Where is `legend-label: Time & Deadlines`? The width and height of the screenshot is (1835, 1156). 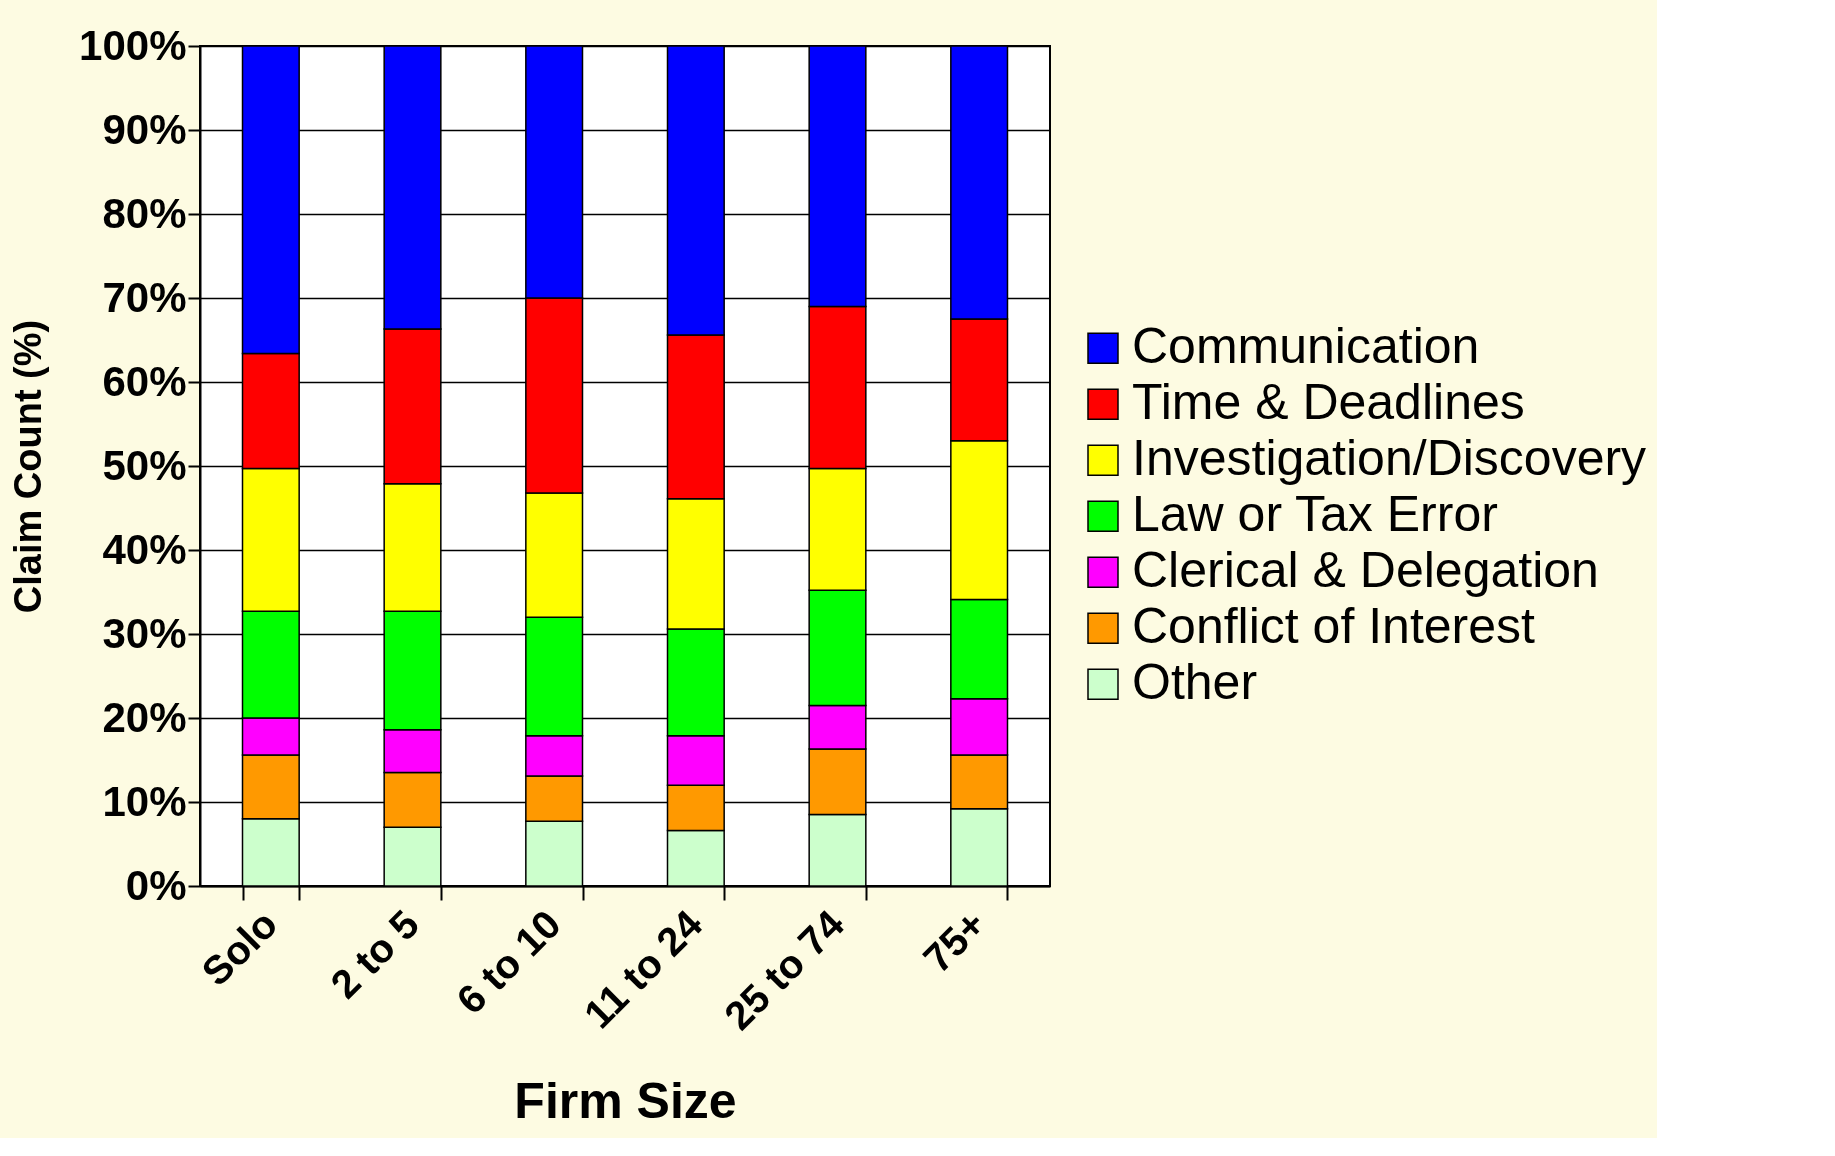
legend-label: Time & Deadlines is located at coordinates (1328, 402).